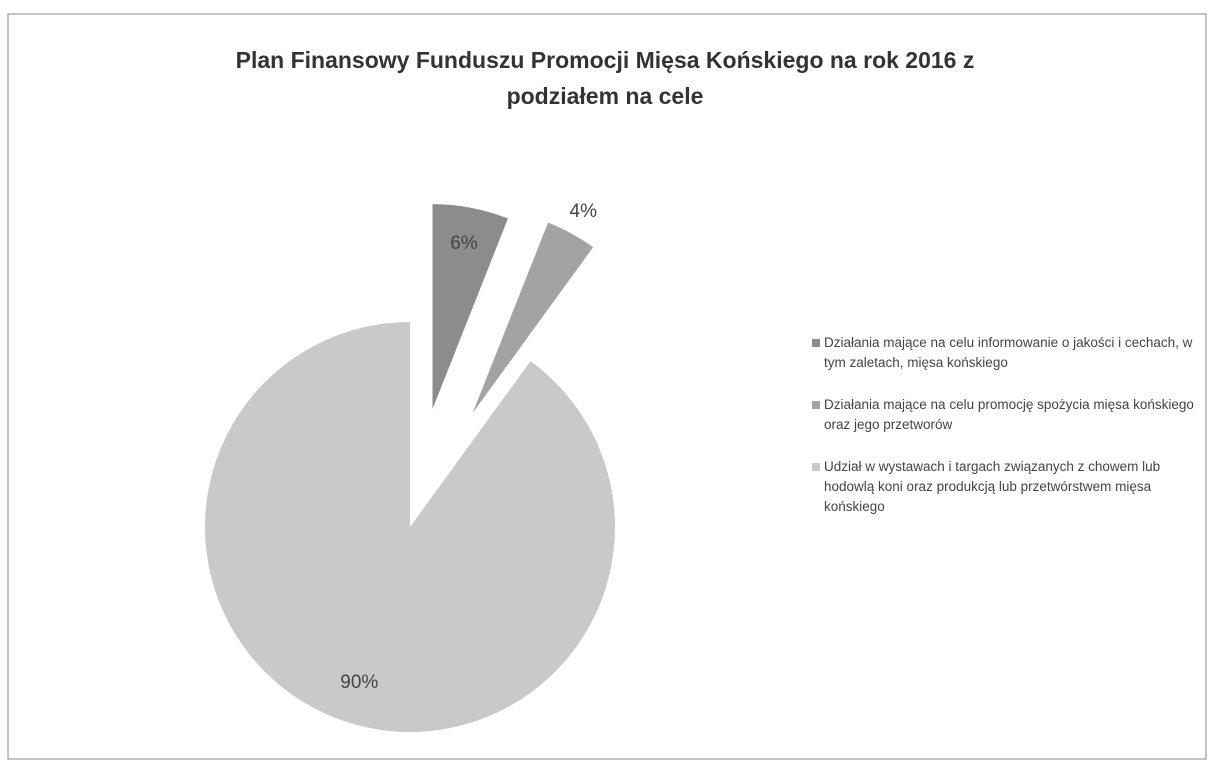 This screenshot has width=1213, height=764. Describe the element at coordinates (464, 243) in the screenshot. I see `data-label: 6%` at that location.